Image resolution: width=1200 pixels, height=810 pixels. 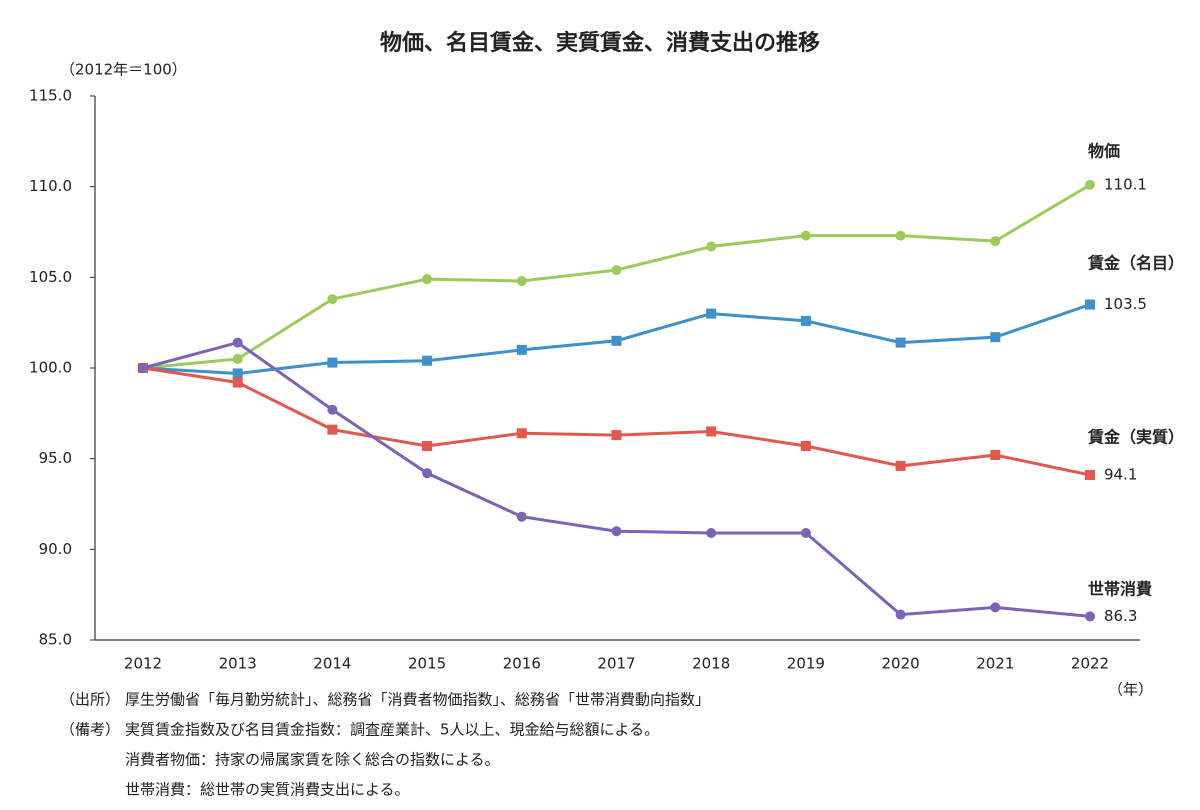 I want to click on note-text: 消費者物価：持家の帰属家賃を除く総合の指数による。, so click(x=312, y=760).